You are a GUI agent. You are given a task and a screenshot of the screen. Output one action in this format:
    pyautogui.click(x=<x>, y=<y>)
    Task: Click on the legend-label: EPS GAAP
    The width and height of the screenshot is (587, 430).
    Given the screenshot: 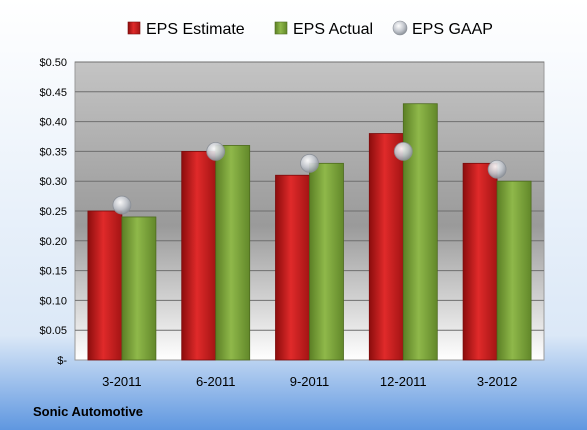 What is the action you would take?
    pyautogui.click(x=452, y=29)
    